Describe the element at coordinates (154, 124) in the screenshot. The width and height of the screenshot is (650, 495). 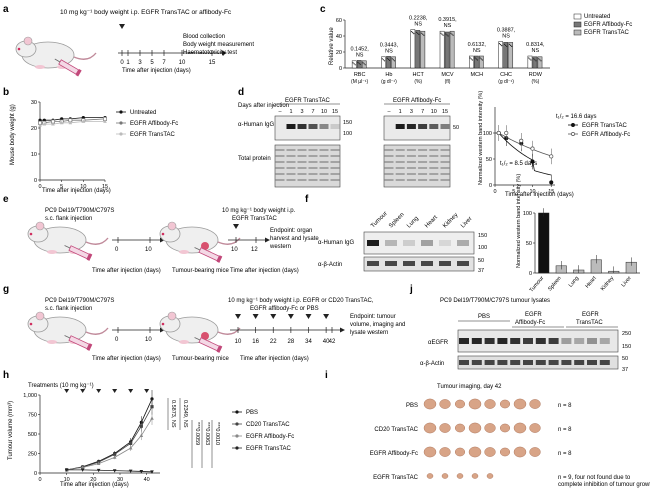
I see `panel-b-legend-label: EGFR Affibody-Fc` at that location.